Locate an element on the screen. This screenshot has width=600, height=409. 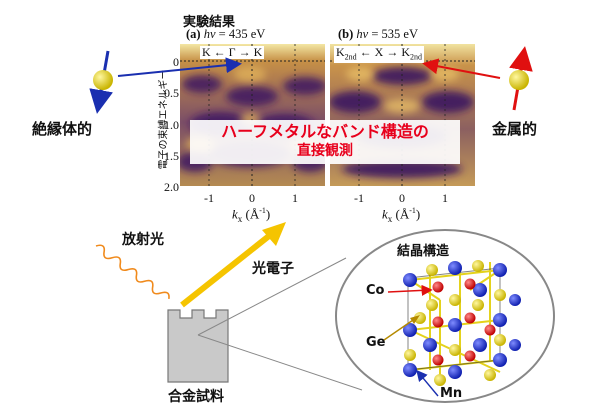
sample-block-icon is located at coordinates (198, 346).